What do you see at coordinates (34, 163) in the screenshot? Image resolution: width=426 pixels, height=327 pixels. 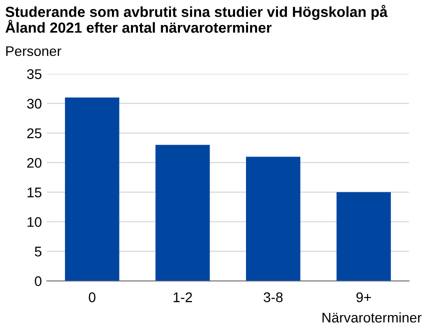 I see `y-tick-label: 20` at bounding box center [34, 163].